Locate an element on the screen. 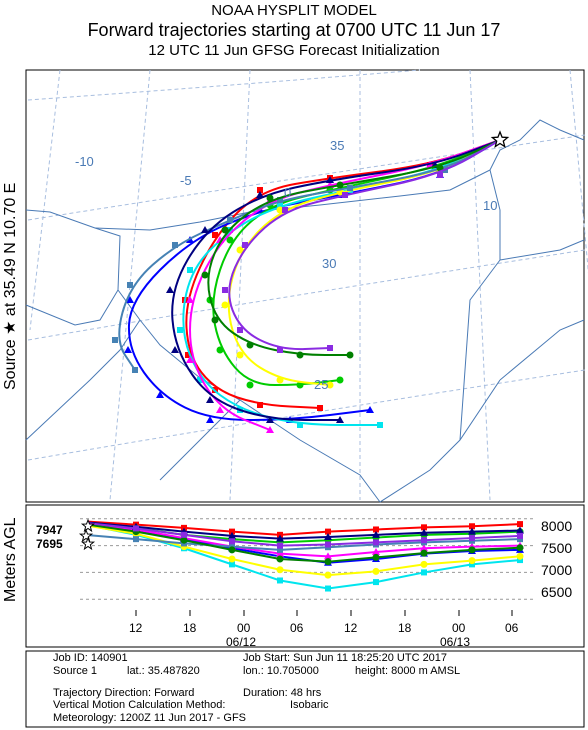 Image resolution: width=588 pixels, height=730 pixels. source-lat: lat.: 35.487820 is located at coordinates (163, 671).